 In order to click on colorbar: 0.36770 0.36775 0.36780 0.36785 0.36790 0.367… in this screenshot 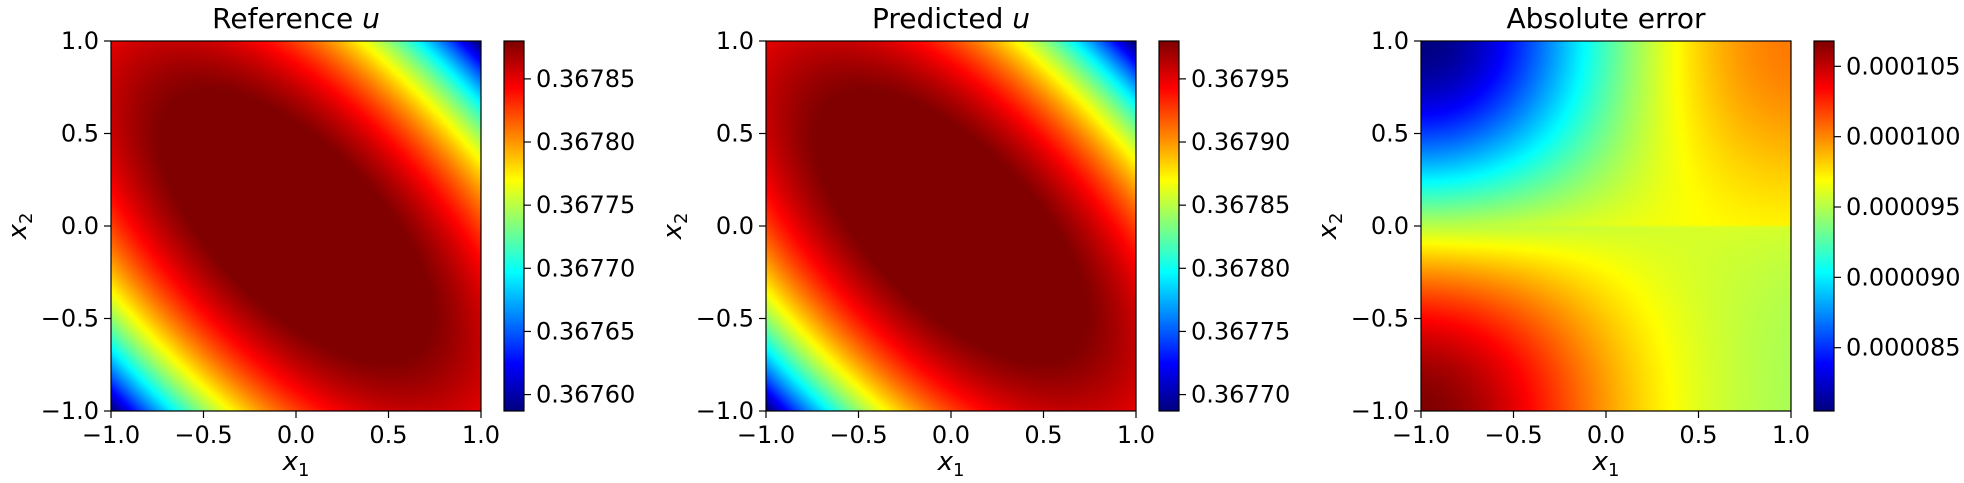, I will do `click(1224, 226)`.